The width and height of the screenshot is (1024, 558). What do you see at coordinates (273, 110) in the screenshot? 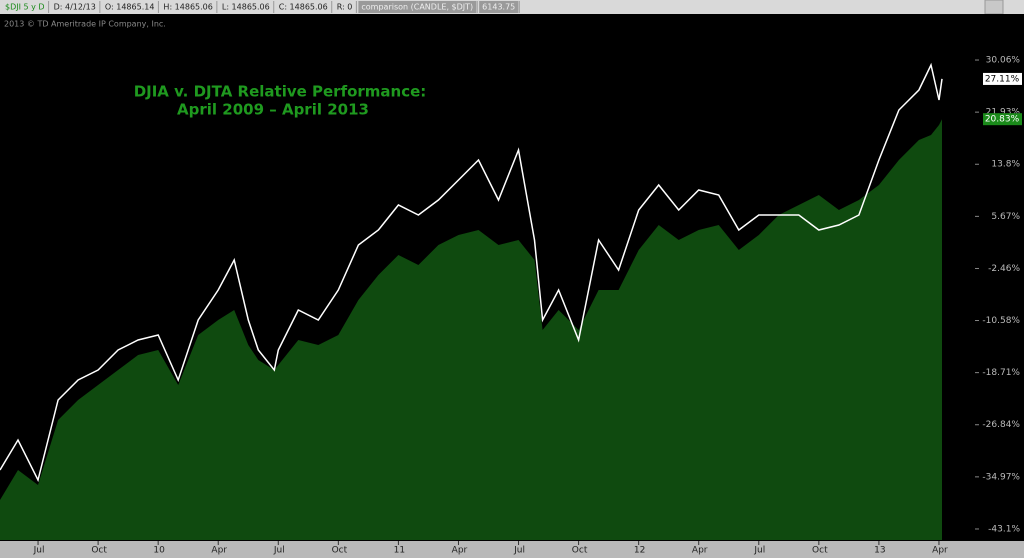
I see `chart-subtitle: April 2009 – April 2013` at bounding box center [273, 110].